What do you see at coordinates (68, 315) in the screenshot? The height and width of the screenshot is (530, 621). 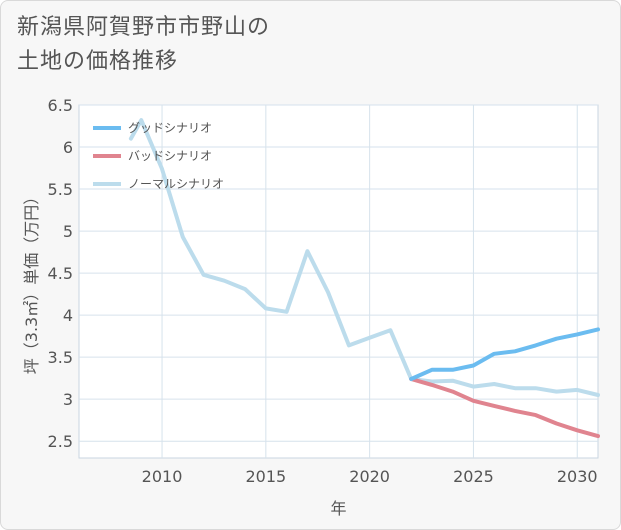 I see `y-tick-label: 4` at bounding box center [68, 315].